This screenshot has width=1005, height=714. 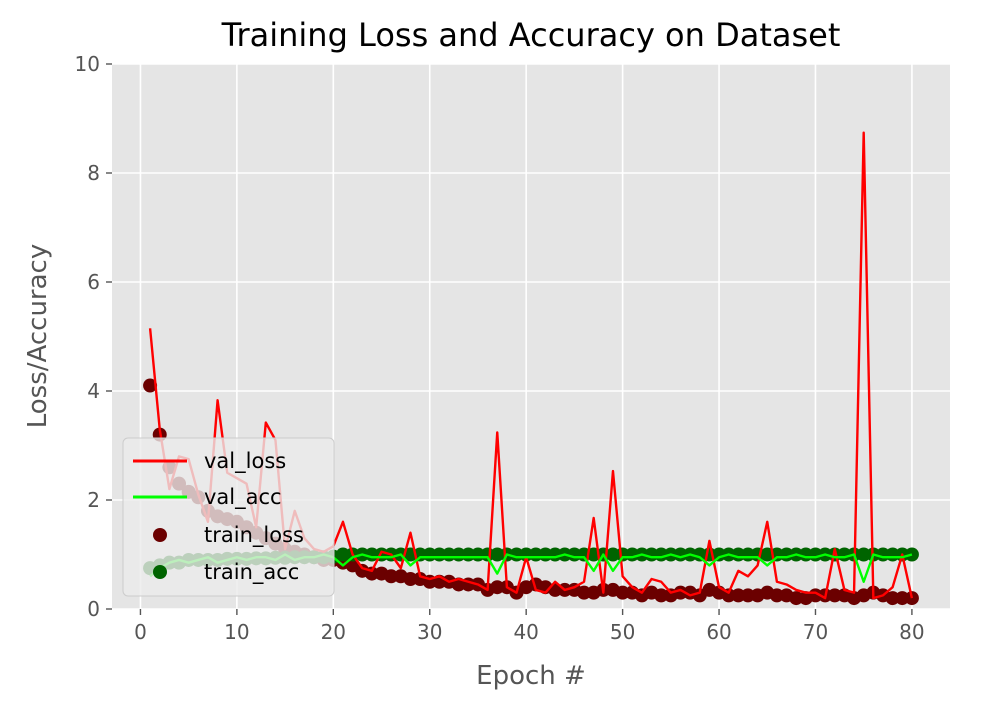 I want to click on legend-val-acc-label: val_acc, so click(x=243, y=497).